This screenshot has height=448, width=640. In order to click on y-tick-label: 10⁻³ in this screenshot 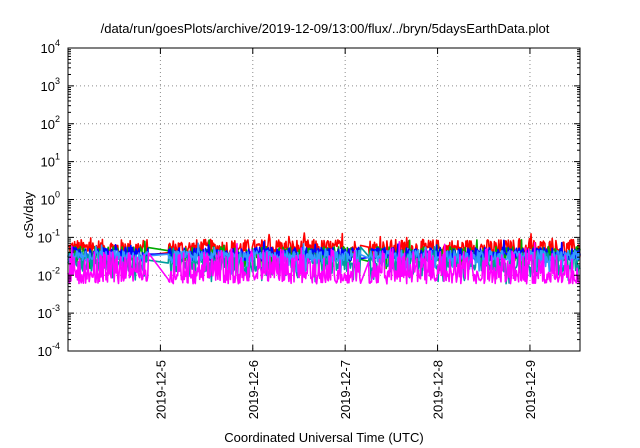, I will do `click(49, 312)`.